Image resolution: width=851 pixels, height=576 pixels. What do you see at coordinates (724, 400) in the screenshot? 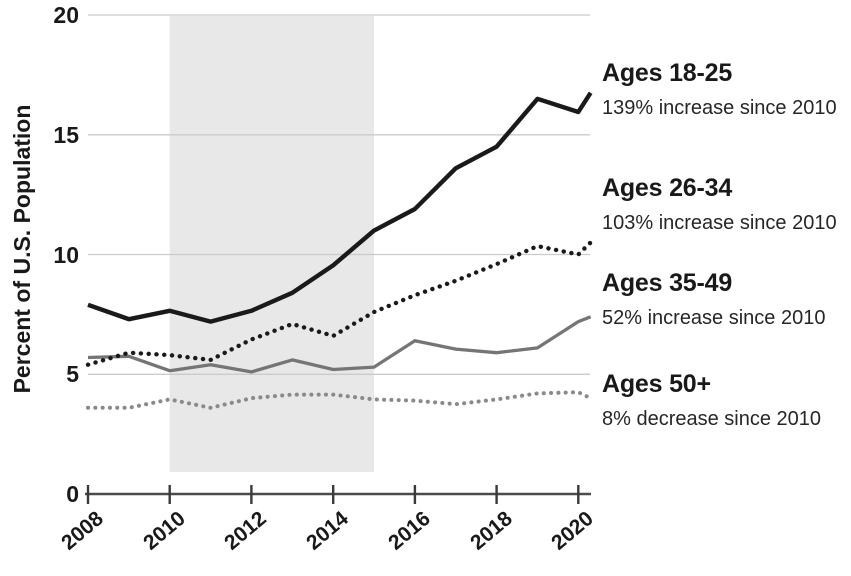
I see `legend-item-ages-50plus: Ages 50+ 8% decrease since 2010` at bounding box center [724, 400].